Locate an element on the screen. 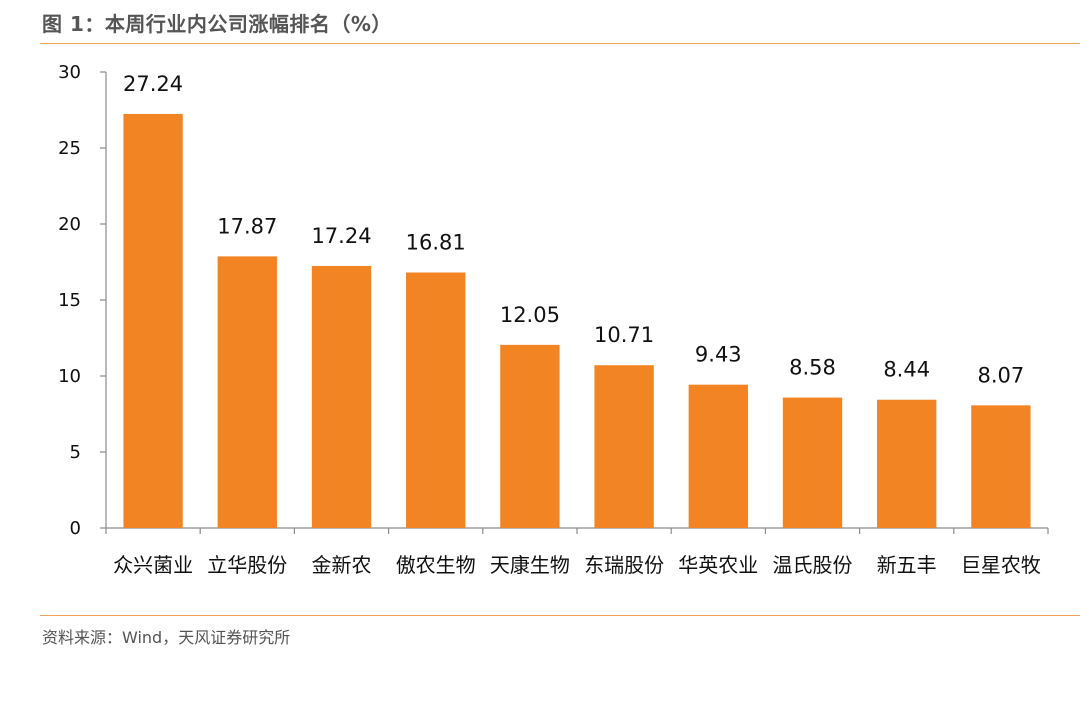 The image size is (1080, 703). figure-title: 图 1：本周行业内公司涨幅排名（%） is located at coordinates (217, 24).